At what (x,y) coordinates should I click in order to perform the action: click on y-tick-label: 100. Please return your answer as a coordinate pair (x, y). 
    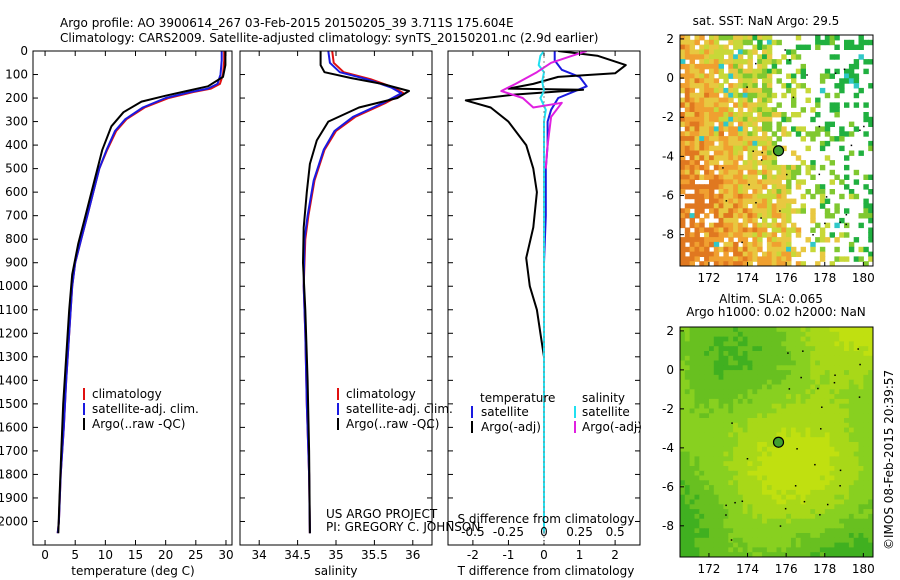
    Looking at the image, I should click on (16, 75).